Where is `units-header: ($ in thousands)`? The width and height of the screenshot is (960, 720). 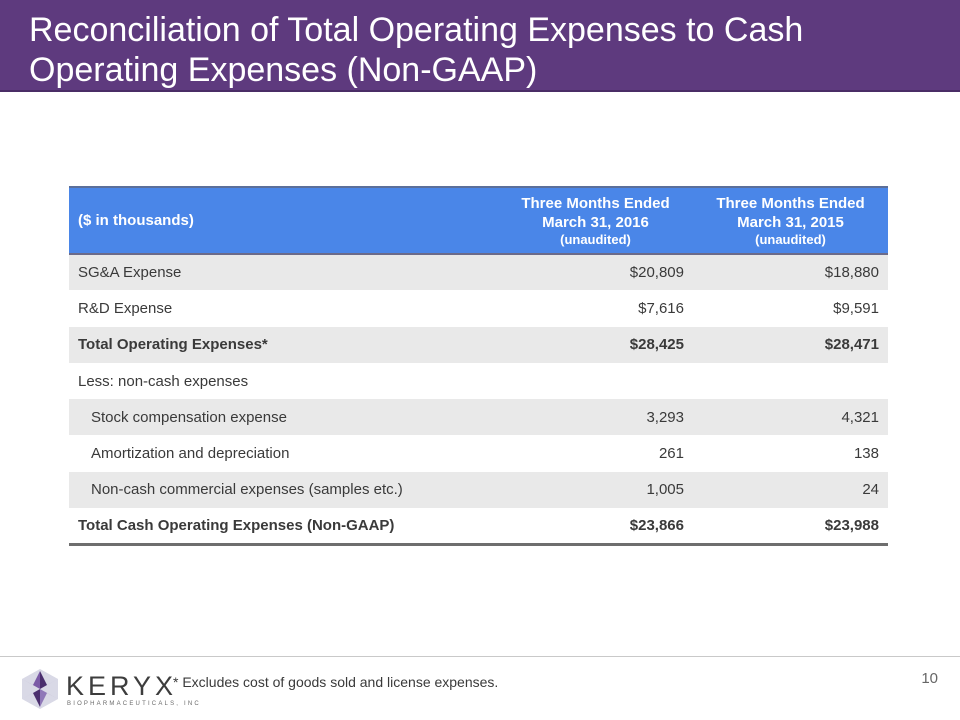
units-header: ($ in thousands) is located at coordinates (283, 220).